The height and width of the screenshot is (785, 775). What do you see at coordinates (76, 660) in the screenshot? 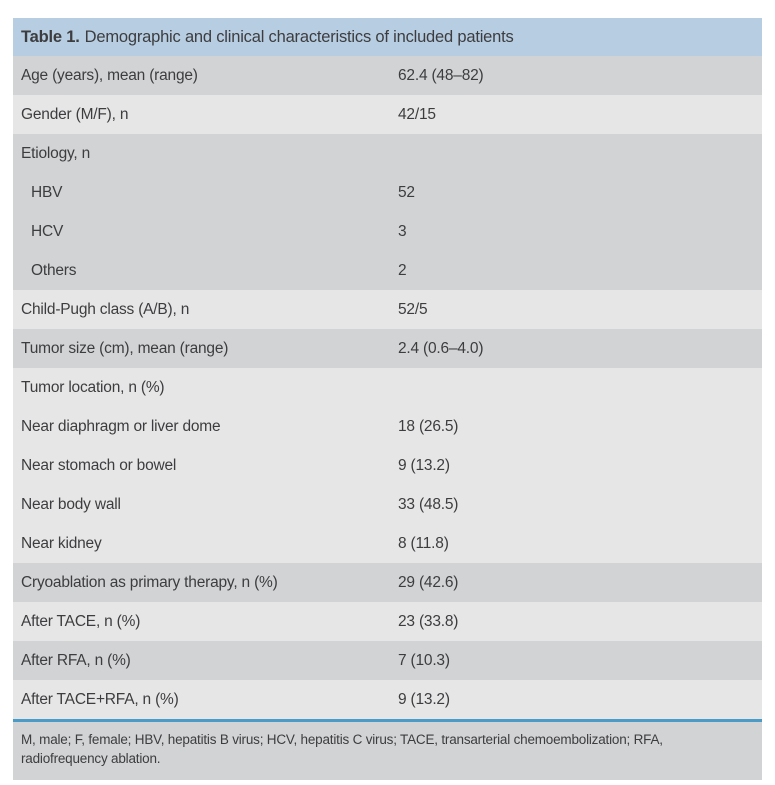
I see `row-label: After RFA, n (%)` at bounding box center [76, 660].